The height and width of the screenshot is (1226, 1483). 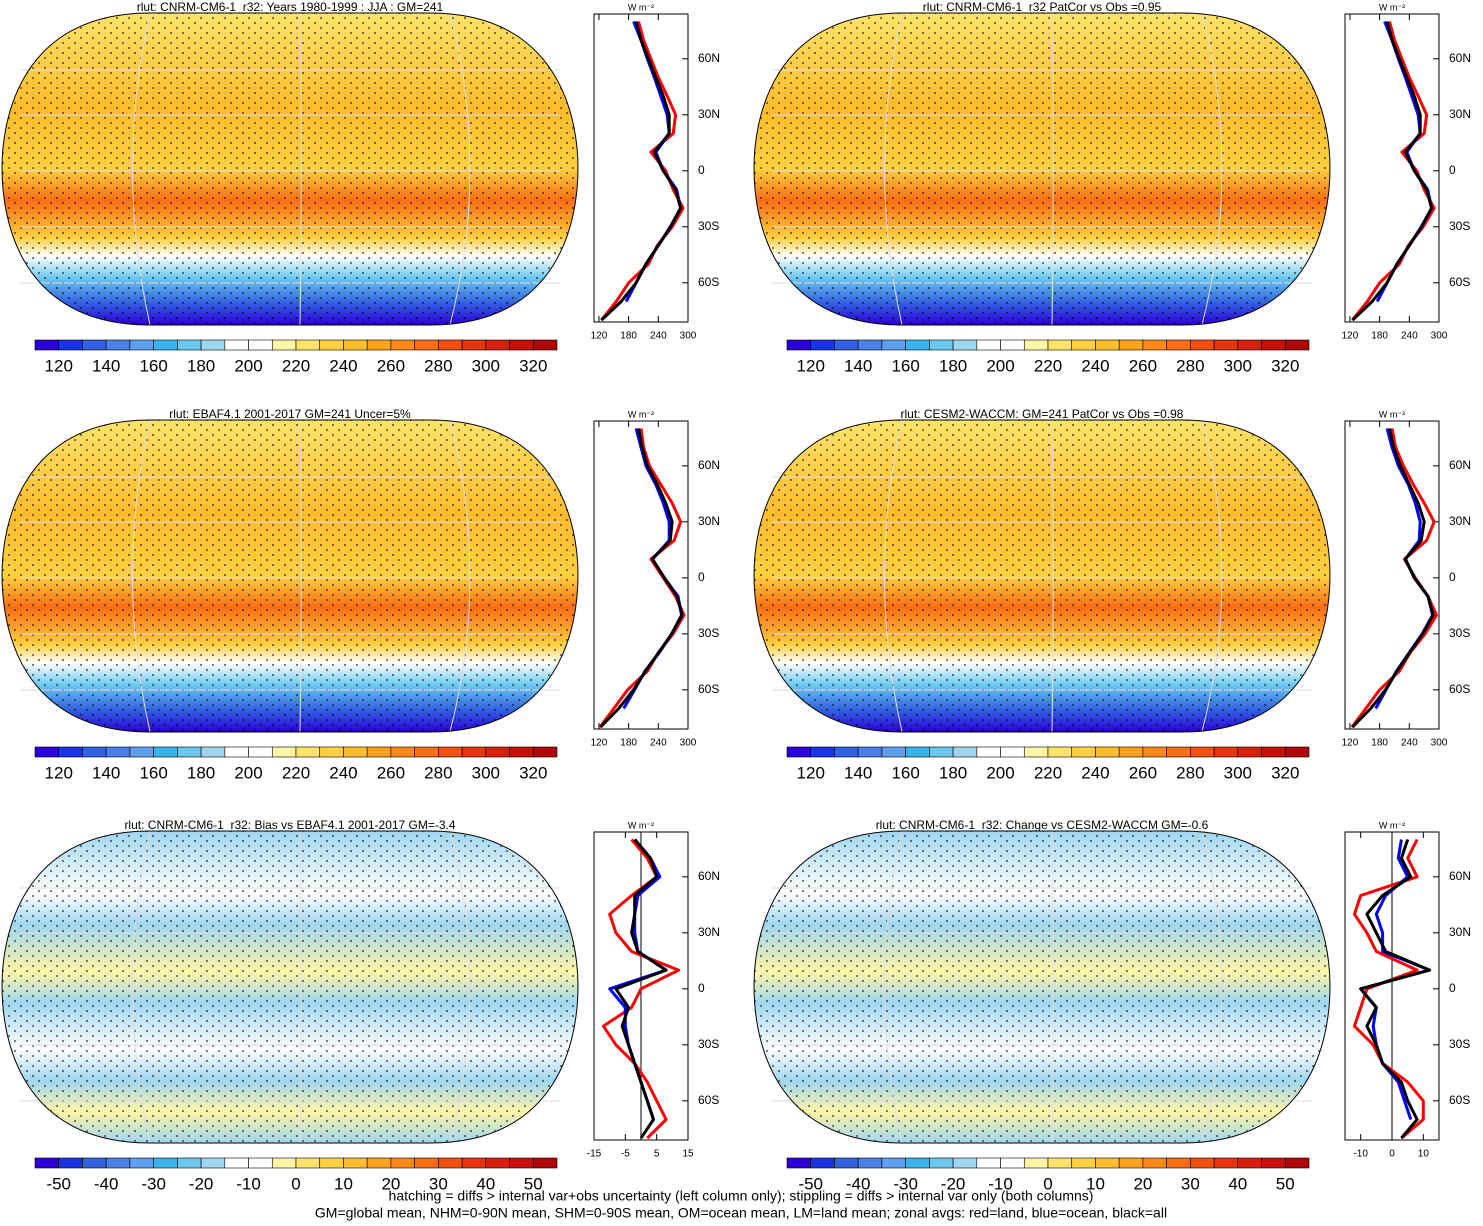 I want to click on plot-frame, so click(x=641, y=575).